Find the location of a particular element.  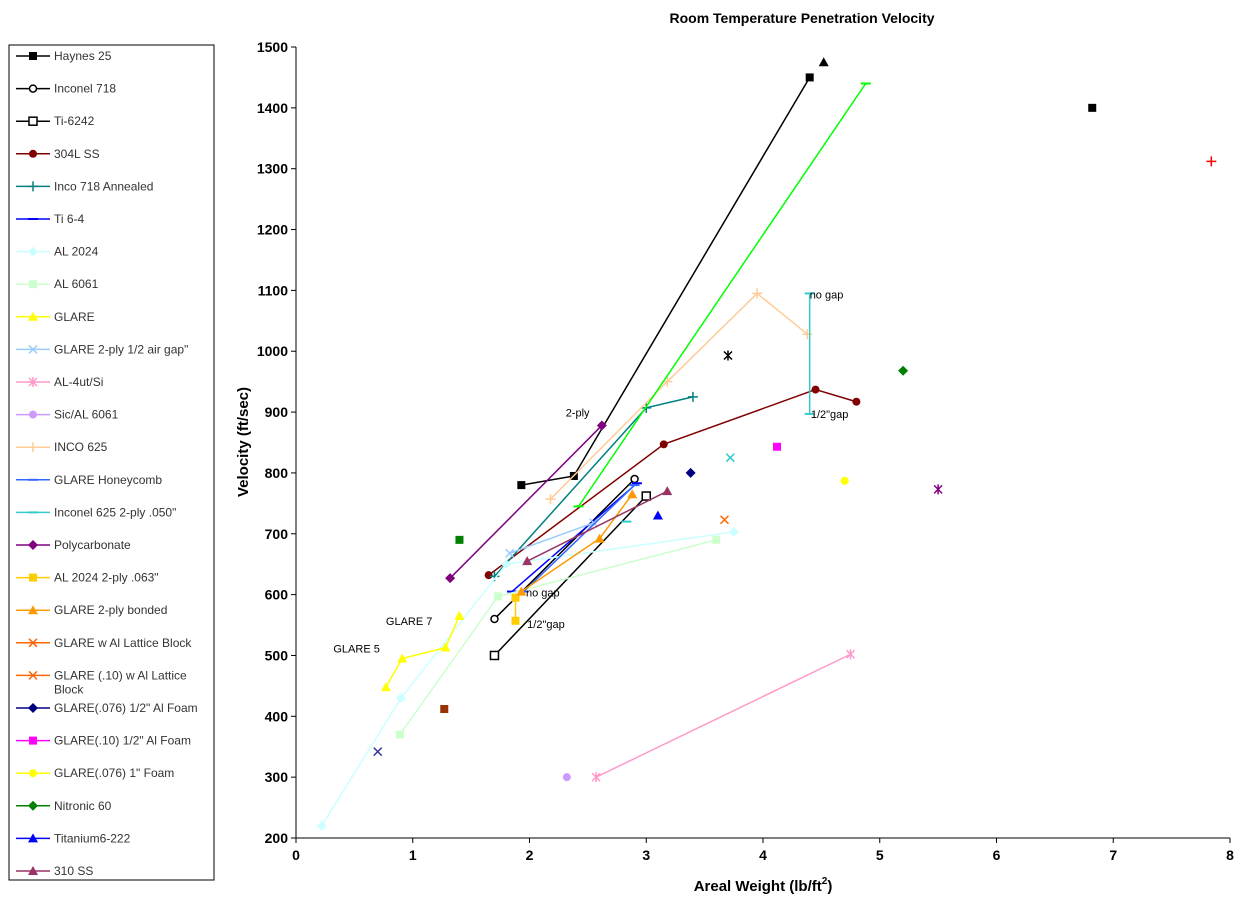

legend-label: Inconel 718 is located at coordinates (85, 89).